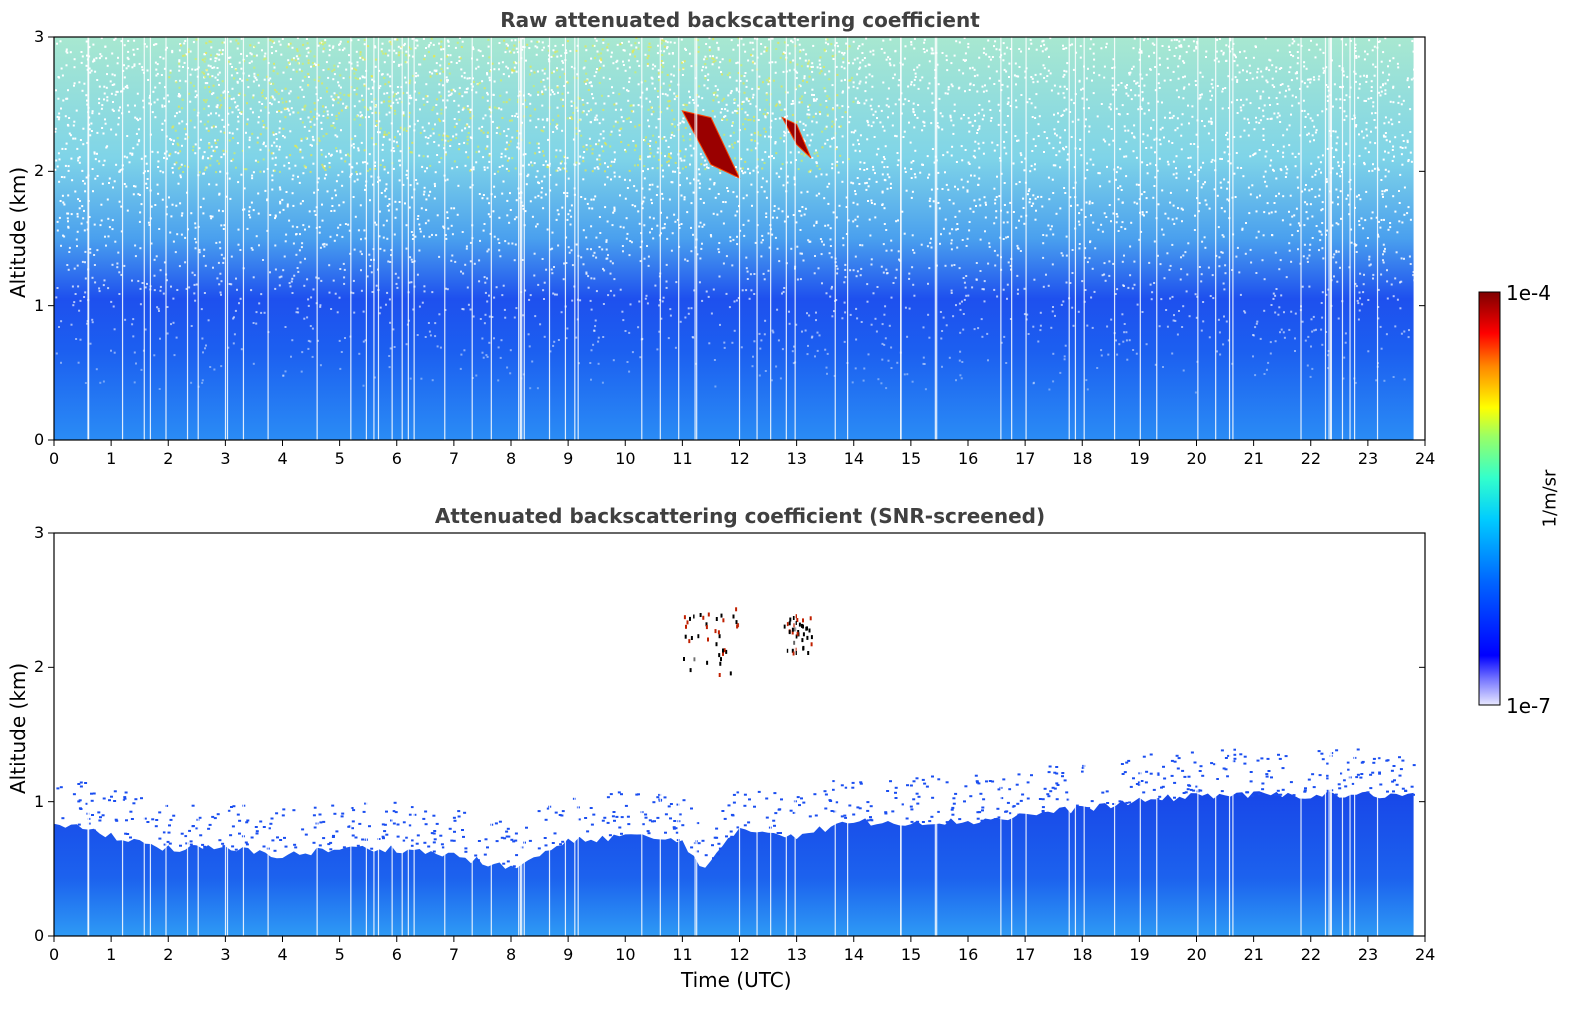  Describe the element at coordinates (736, 980) in the screenshot. I see `bottom-panel-xlabel: Time (UTC)` at that location.